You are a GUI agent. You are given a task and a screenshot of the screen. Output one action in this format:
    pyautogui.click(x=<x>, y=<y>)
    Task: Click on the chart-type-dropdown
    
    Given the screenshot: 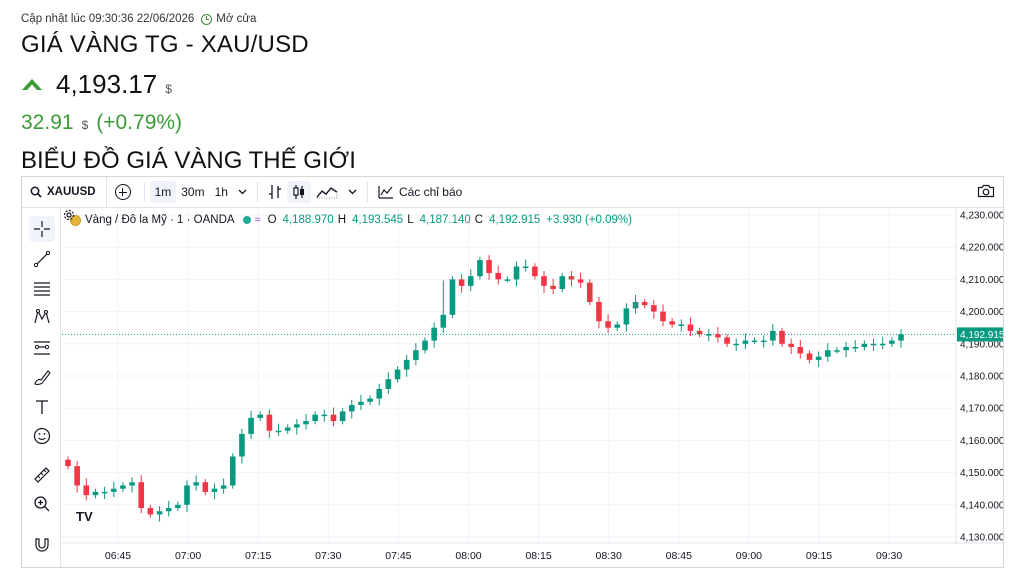 What is the action you would take?
    pyautogui.click(x=352, y=192)
    